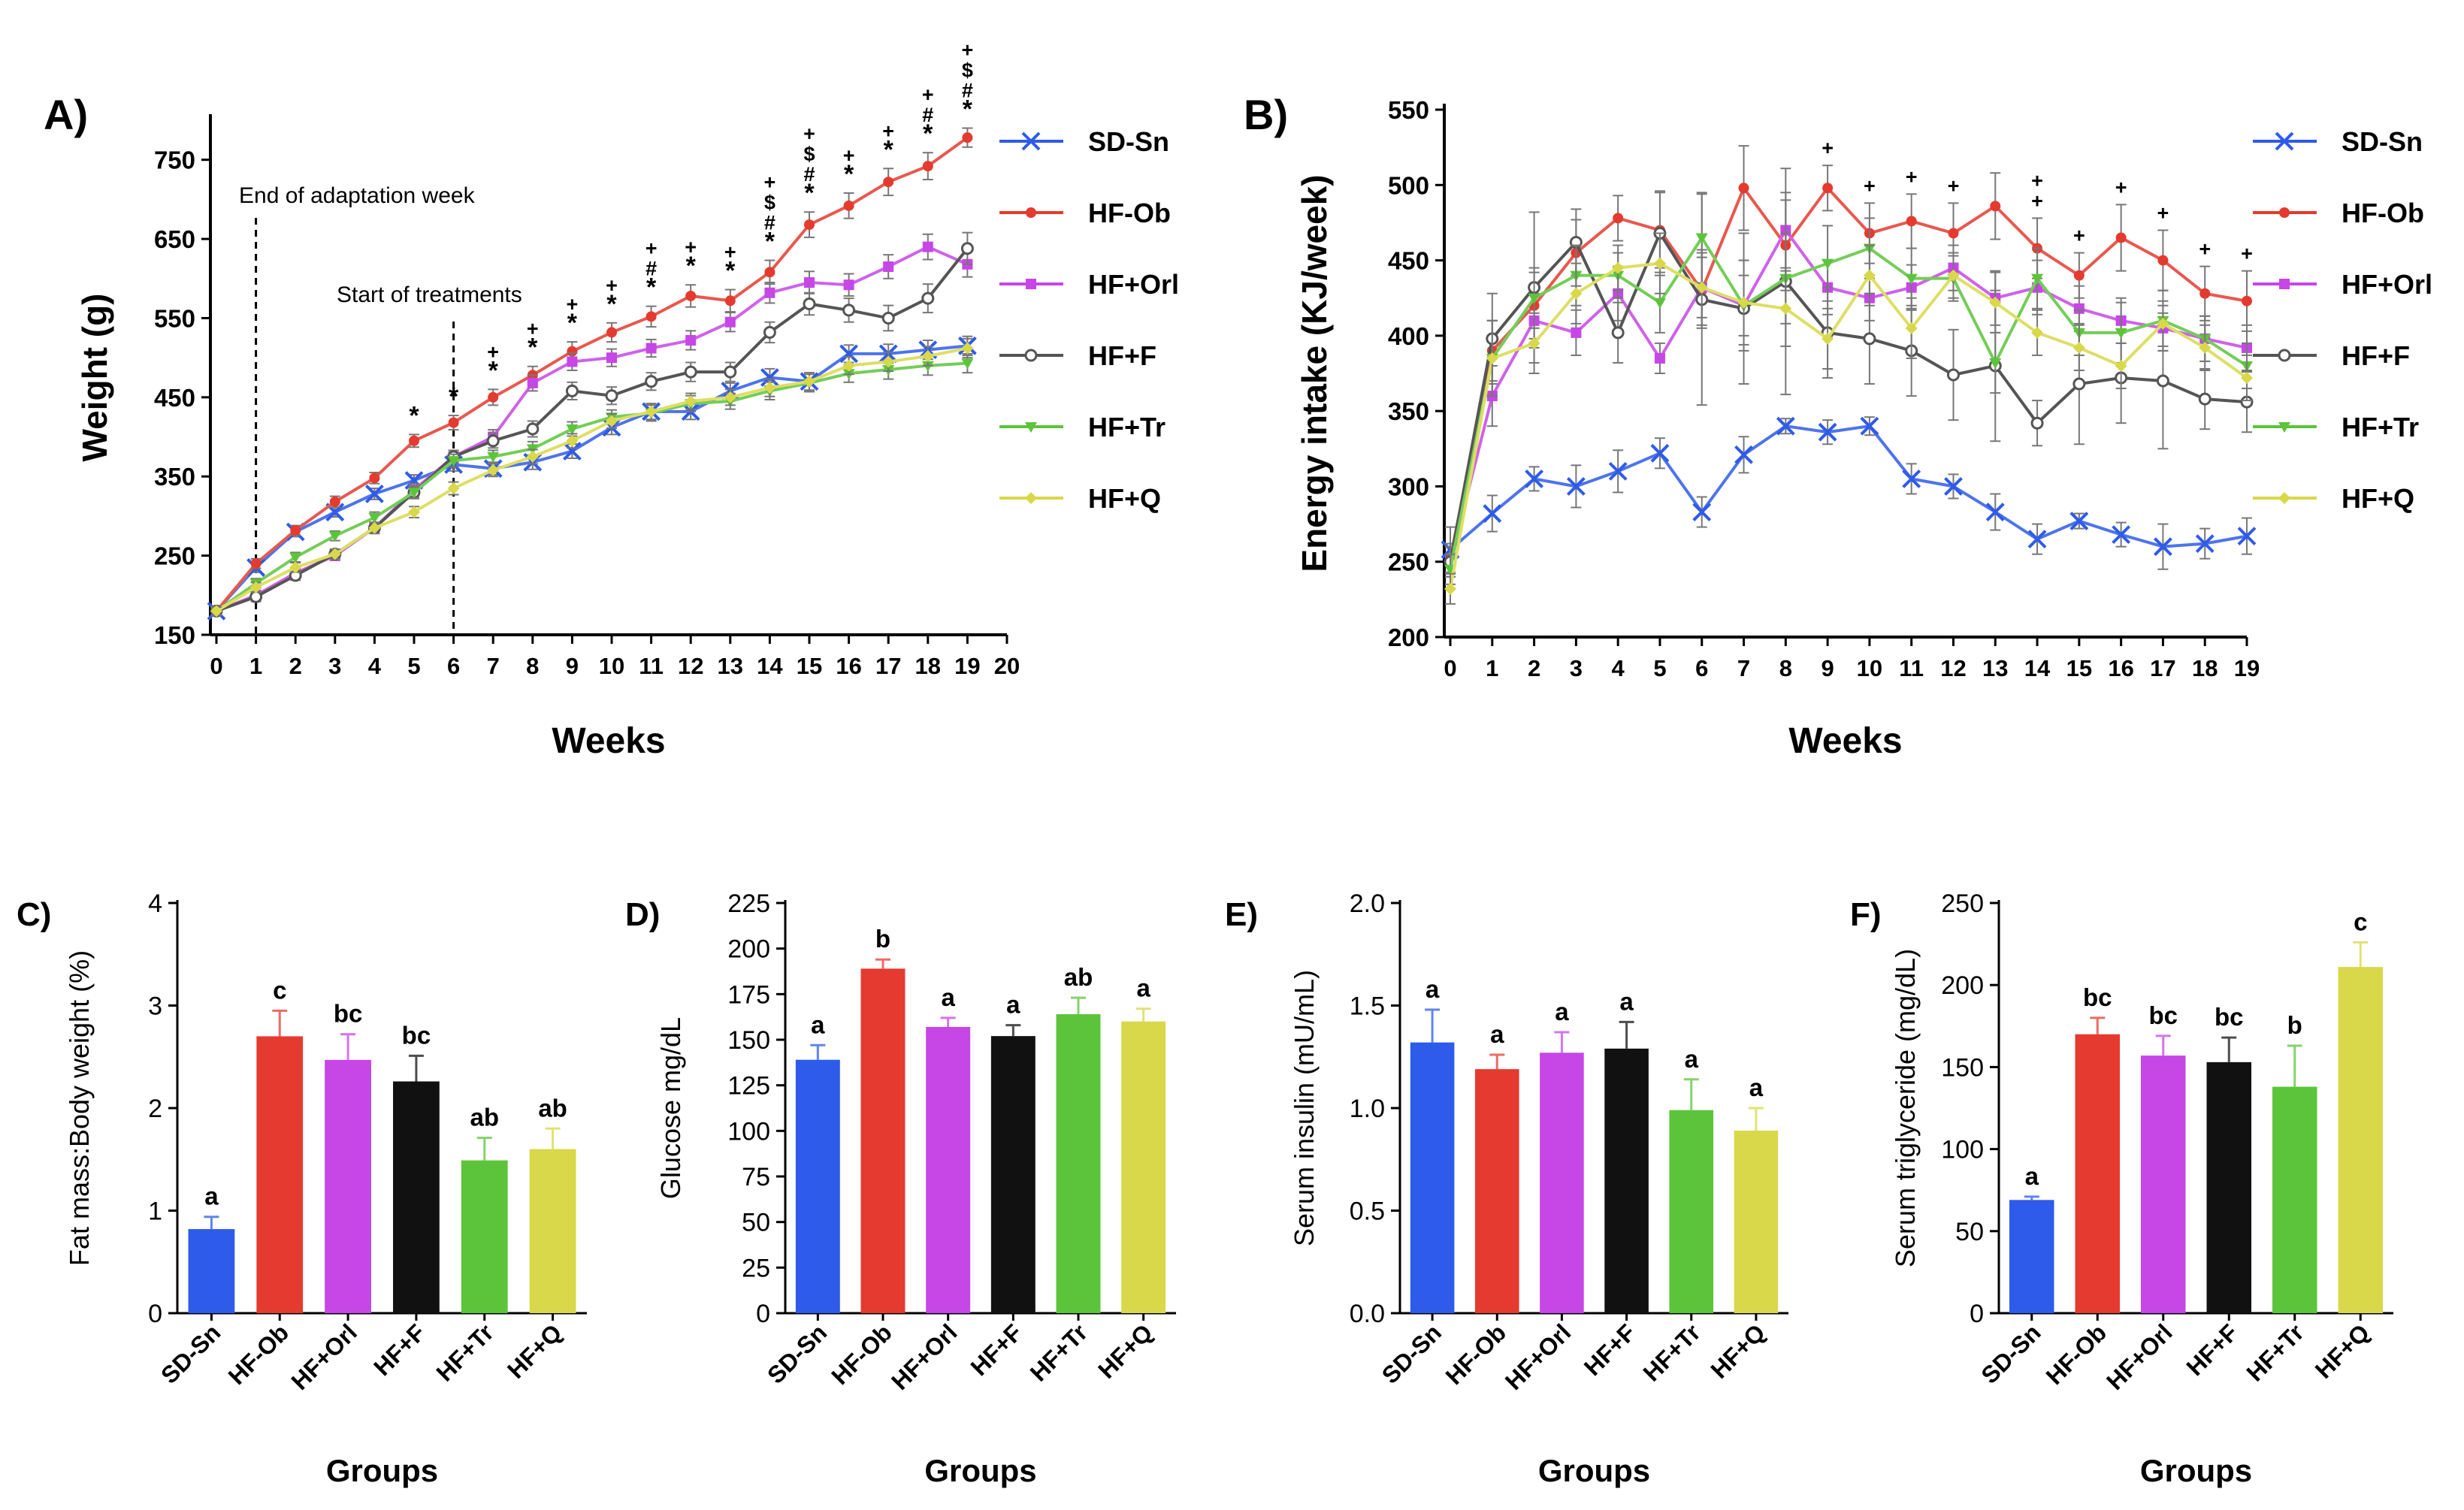  What do you see at coordinates (416, 1035) in the screenshot?
I see `significance-letter: bc` at bounding box center [416, 1035].